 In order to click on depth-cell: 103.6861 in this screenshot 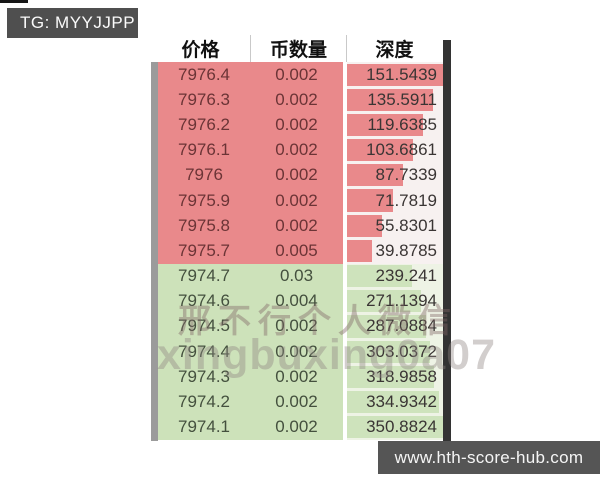, I will do `click(395, 150)`.